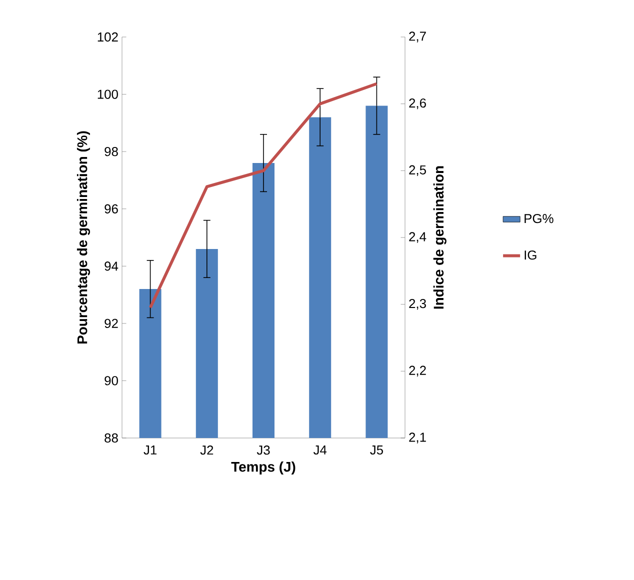 The image size is (634, 580). I want to click on line-series, so click(263, 196).